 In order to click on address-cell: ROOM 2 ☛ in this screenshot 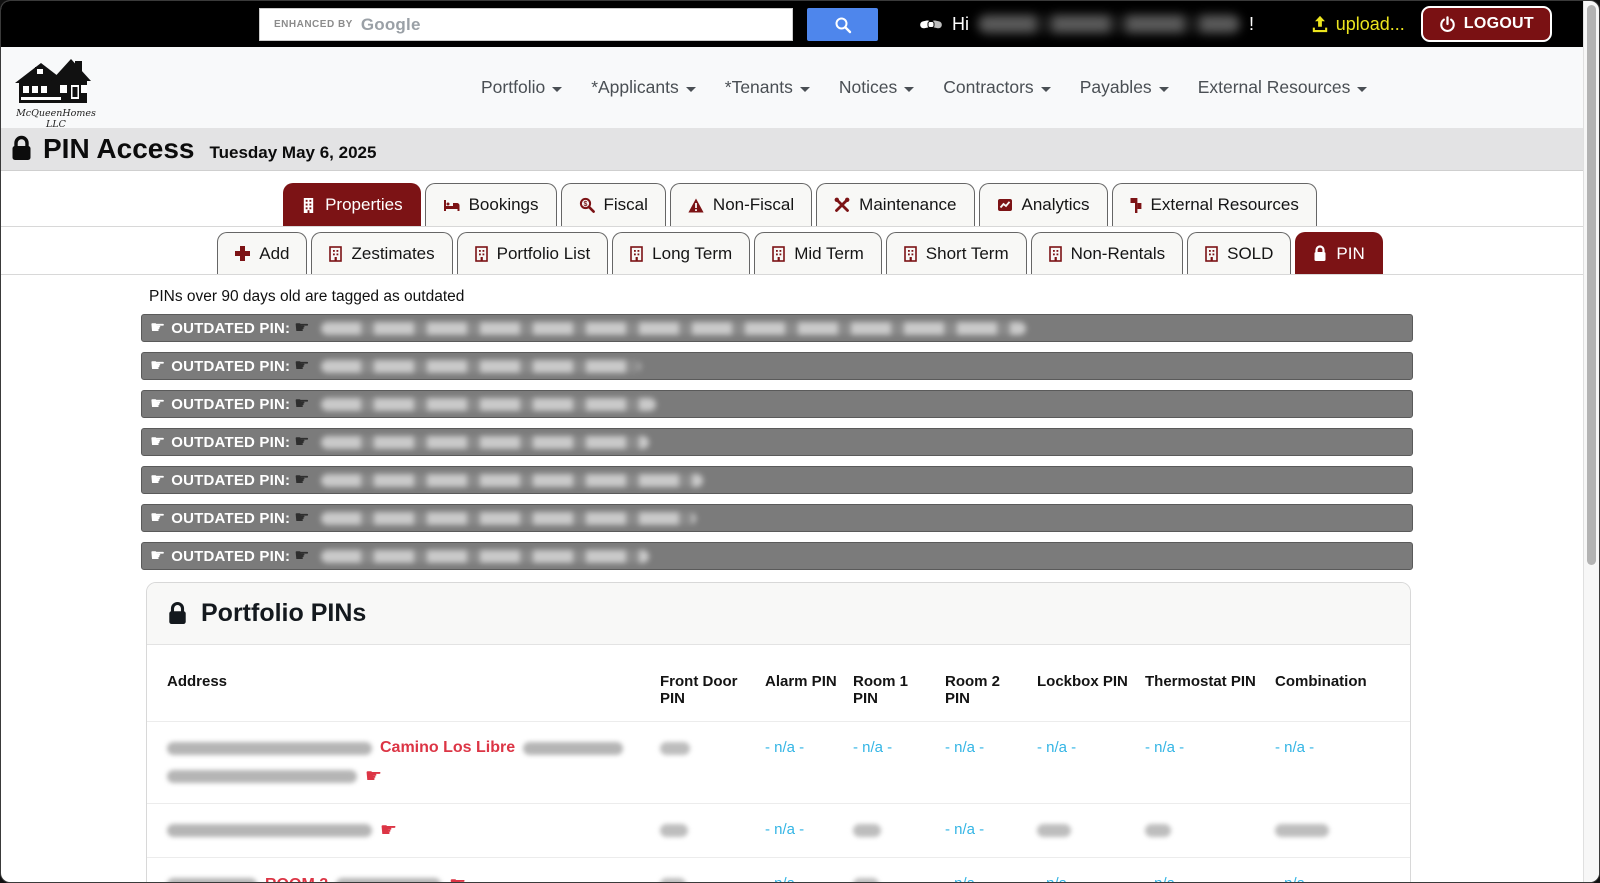, I will do `click(399, 870)`.